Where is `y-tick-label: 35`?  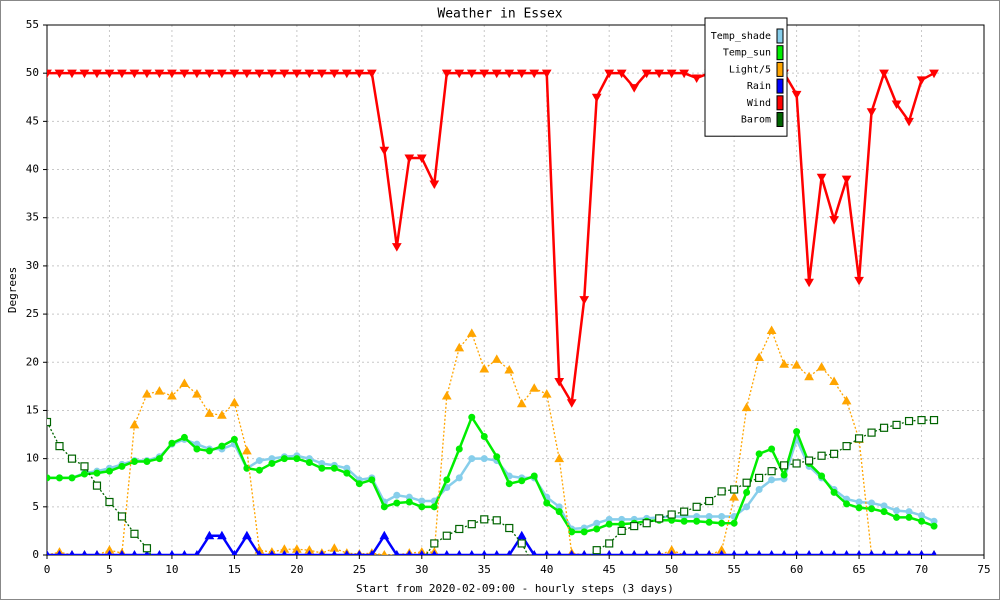
y-tick-label: 35 is located at coordinates (32, 217).